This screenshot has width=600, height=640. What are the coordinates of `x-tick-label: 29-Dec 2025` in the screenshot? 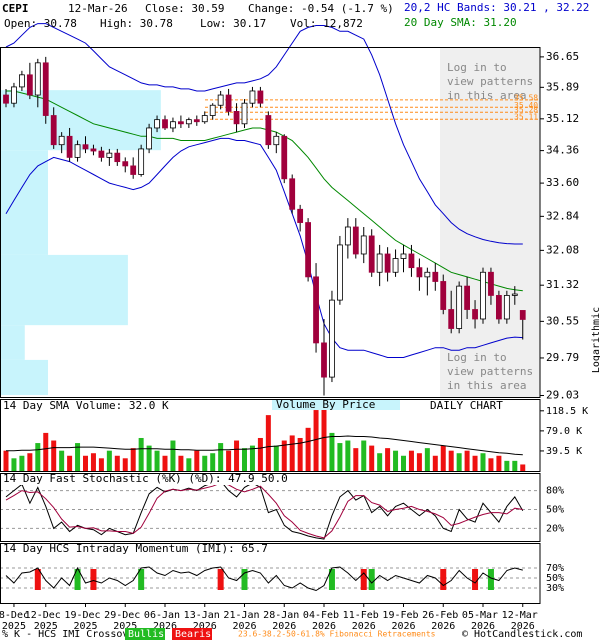 It's located at (125, 621).